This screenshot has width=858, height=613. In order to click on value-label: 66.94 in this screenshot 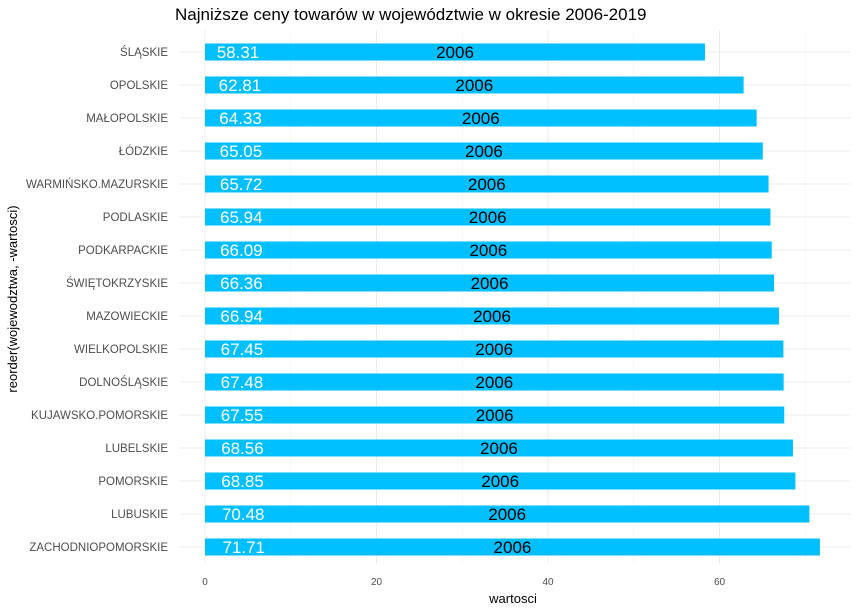, I will do `click(241, 316)`.